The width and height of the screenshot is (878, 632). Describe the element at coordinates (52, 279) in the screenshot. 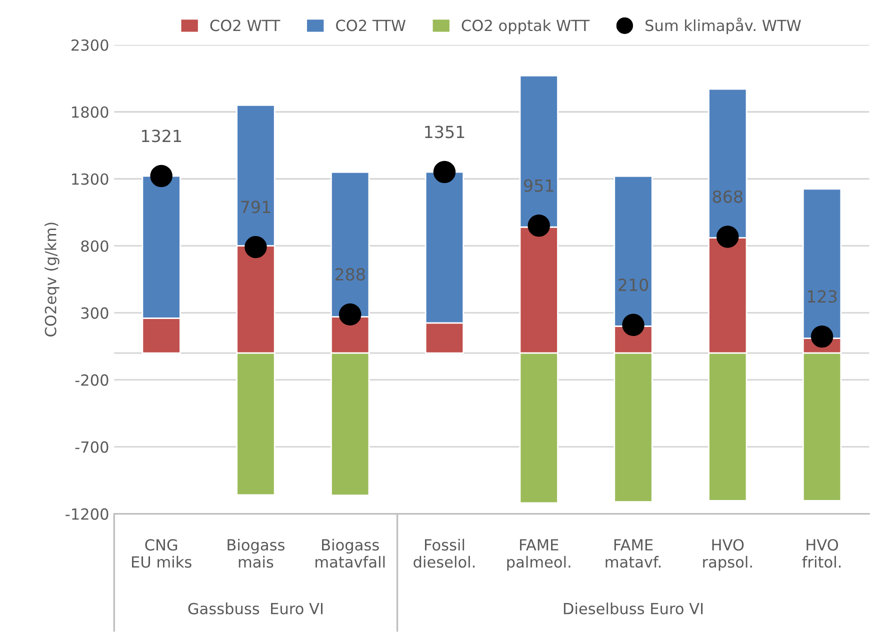

I see `y-axis-title: CO2eqv (g/km)` at that location.